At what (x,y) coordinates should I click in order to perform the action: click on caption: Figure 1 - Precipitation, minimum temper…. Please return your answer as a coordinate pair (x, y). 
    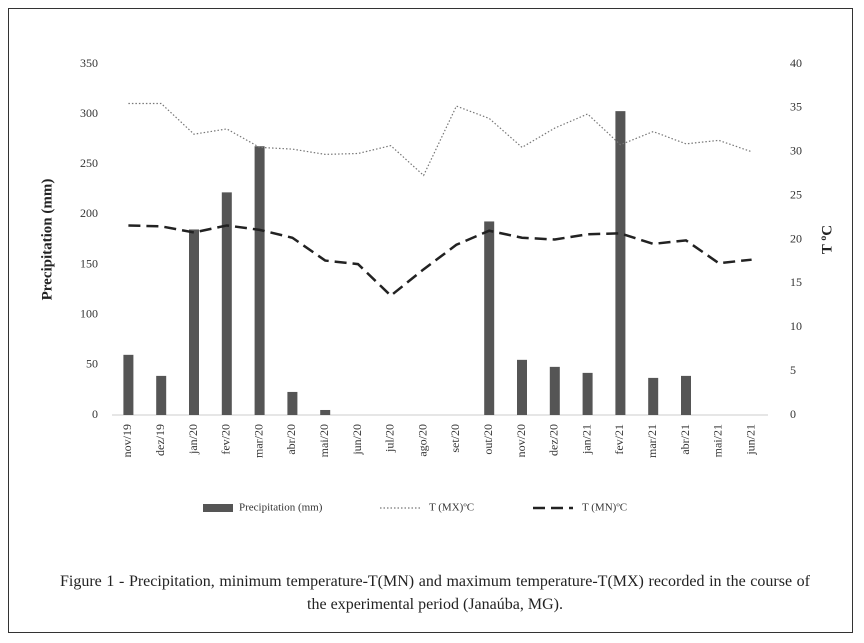
    Looking at the image, I should click on (435, 593).